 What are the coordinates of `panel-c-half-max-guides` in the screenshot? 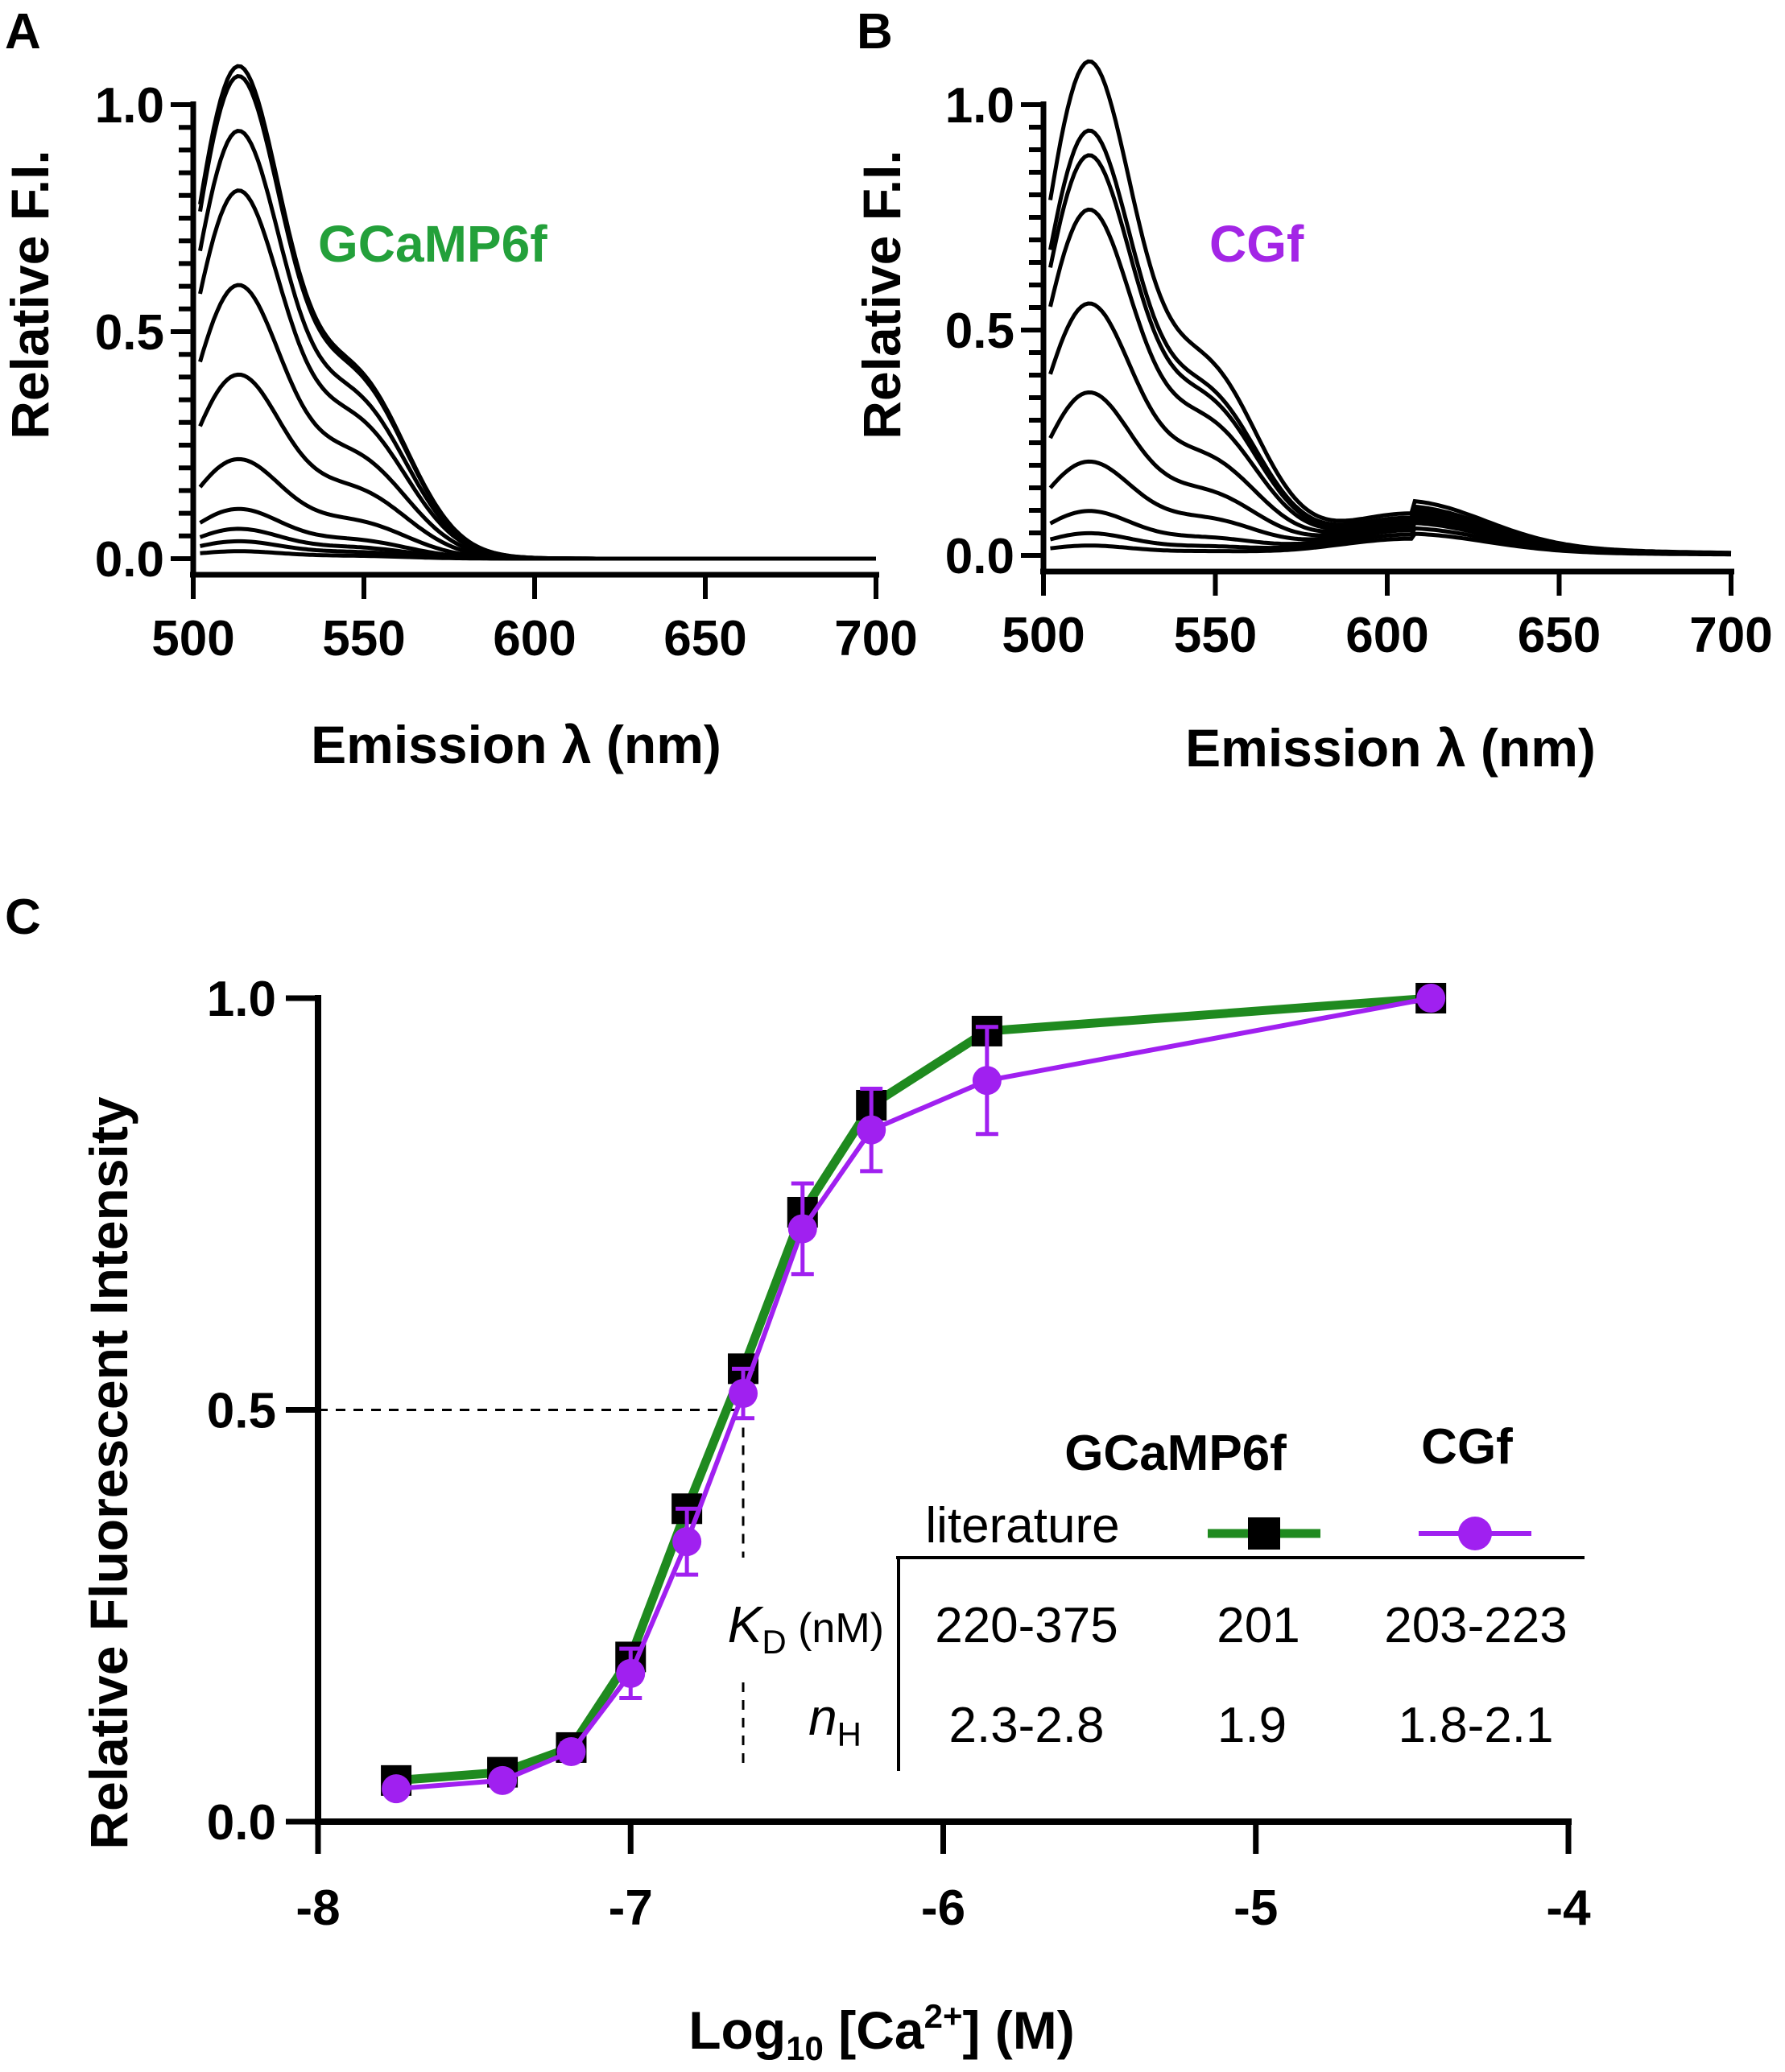 It's located at (531, 1590).